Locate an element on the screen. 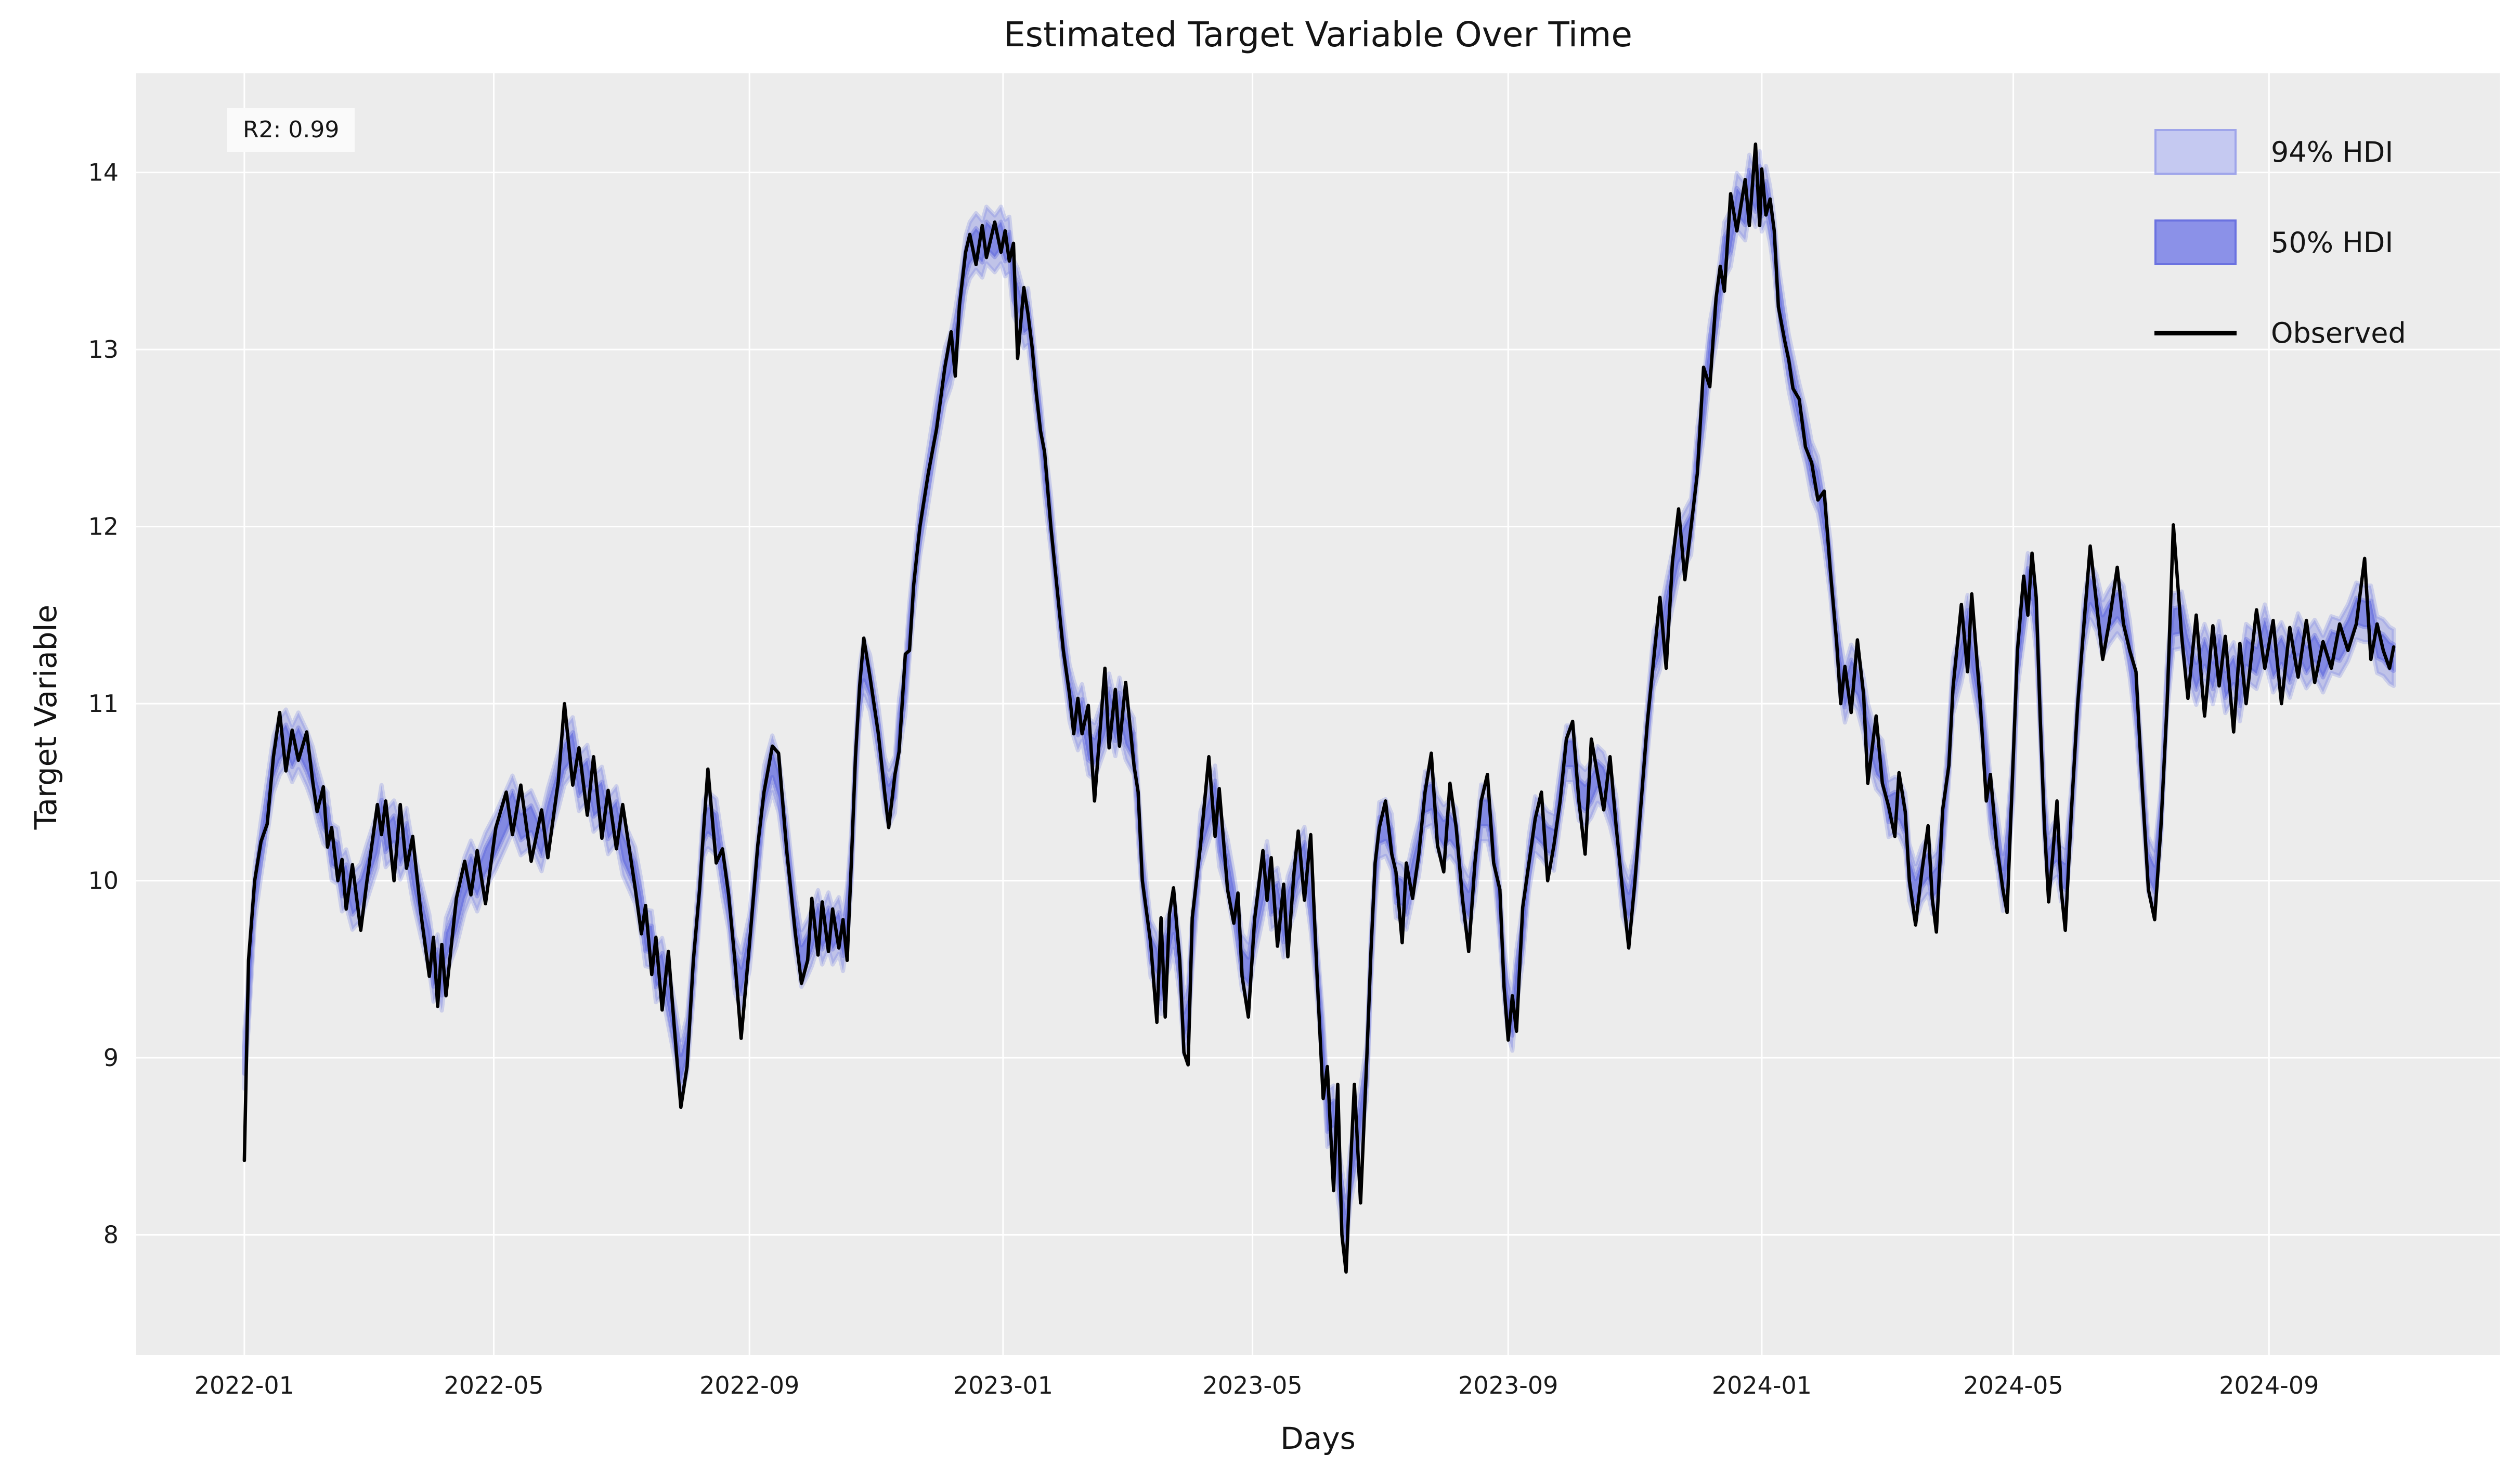  y-tick-label-12: 12 is located at coordinates (103, 527).